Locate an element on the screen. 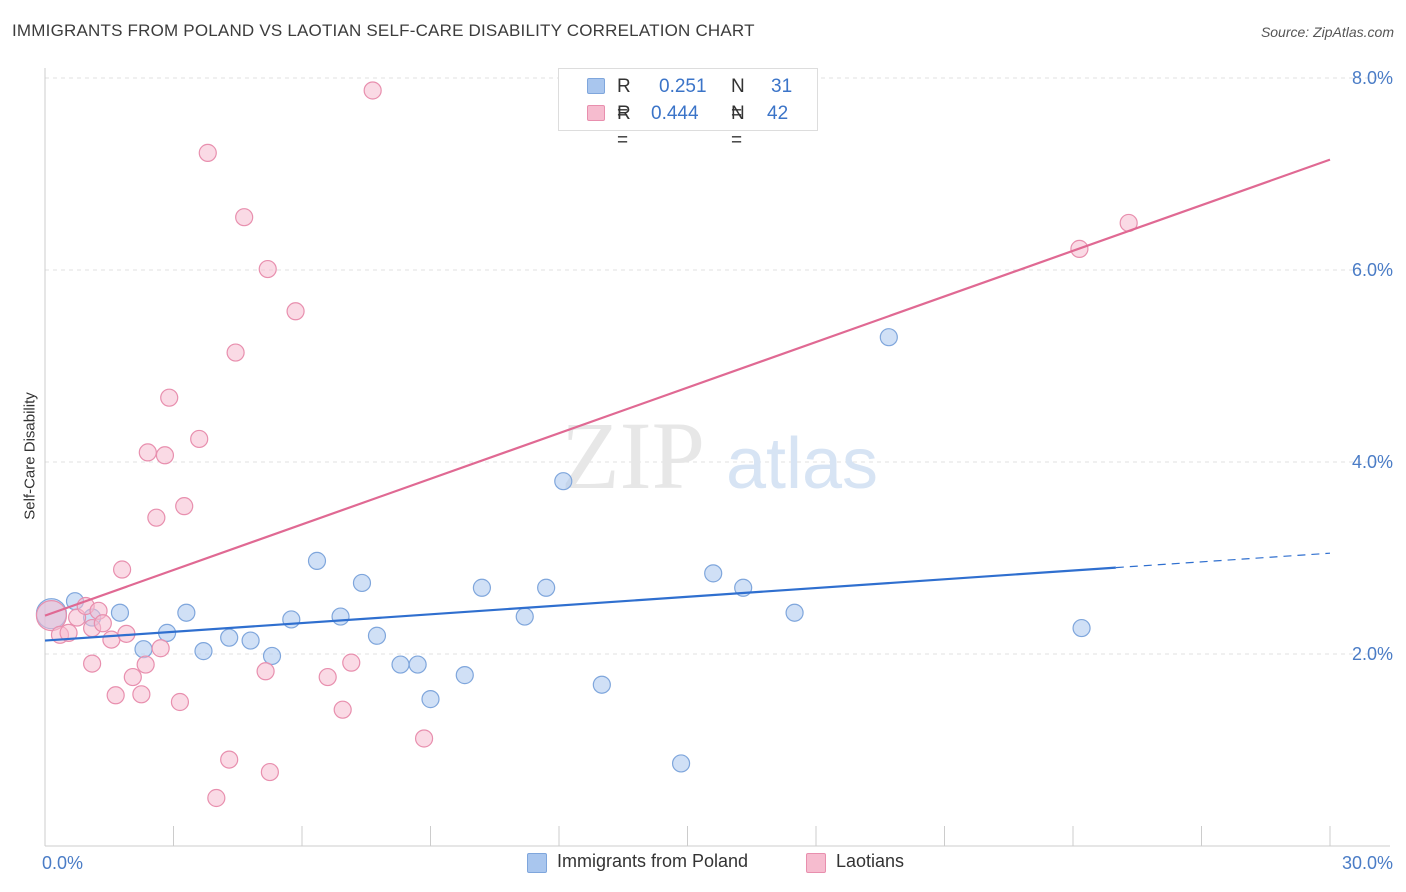 The image size is (1406, 892). legend-swatch-poland is located at coordinates (537, 863).